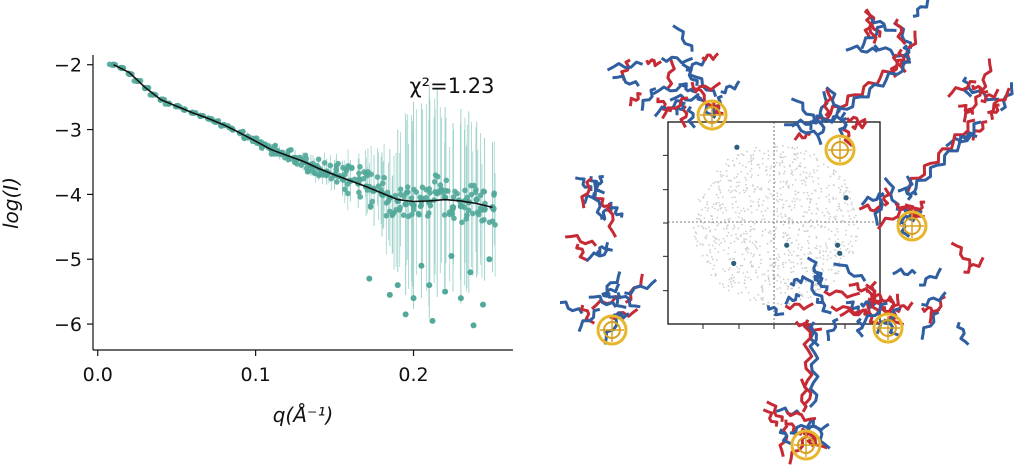 This screenshot has width=1024, height=466. I want to click on selected-point, so click(734, 263).